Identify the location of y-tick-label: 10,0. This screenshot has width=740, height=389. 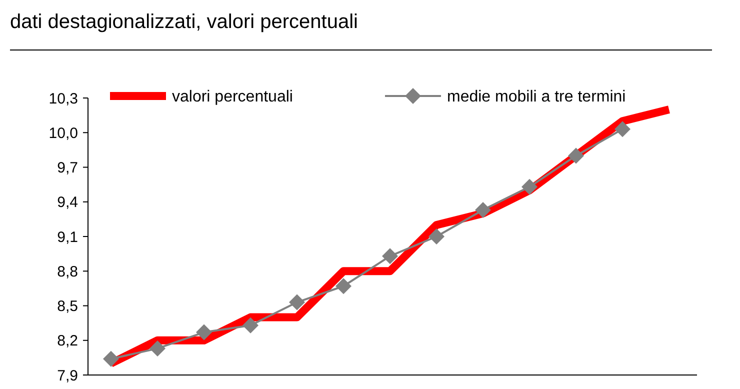
(63, 133).